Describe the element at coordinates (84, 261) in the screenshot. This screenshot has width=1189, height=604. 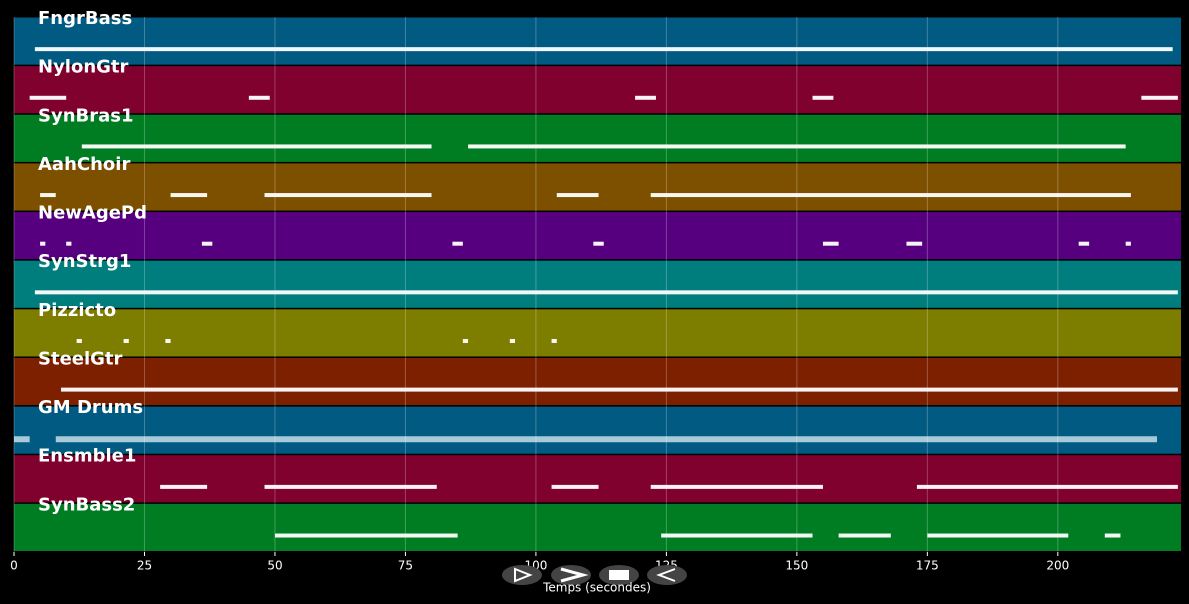
I see `track-label: SynStrg1` at that location.